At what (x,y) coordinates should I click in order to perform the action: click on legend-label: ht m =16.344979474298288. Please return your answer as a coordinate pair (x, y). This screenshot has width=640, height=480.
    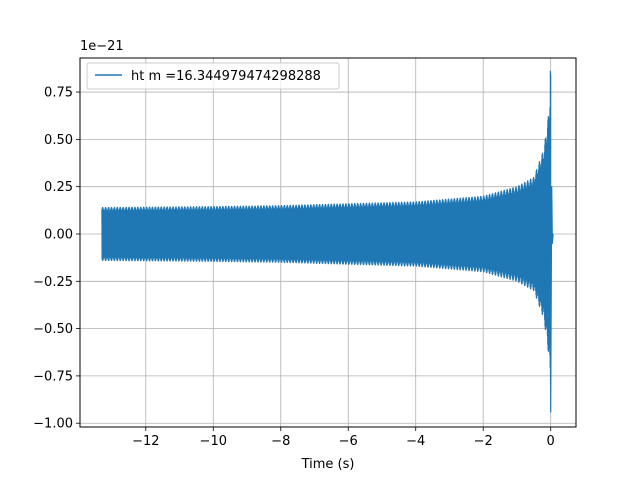
    Looking at the image, I should click on (226, 76).